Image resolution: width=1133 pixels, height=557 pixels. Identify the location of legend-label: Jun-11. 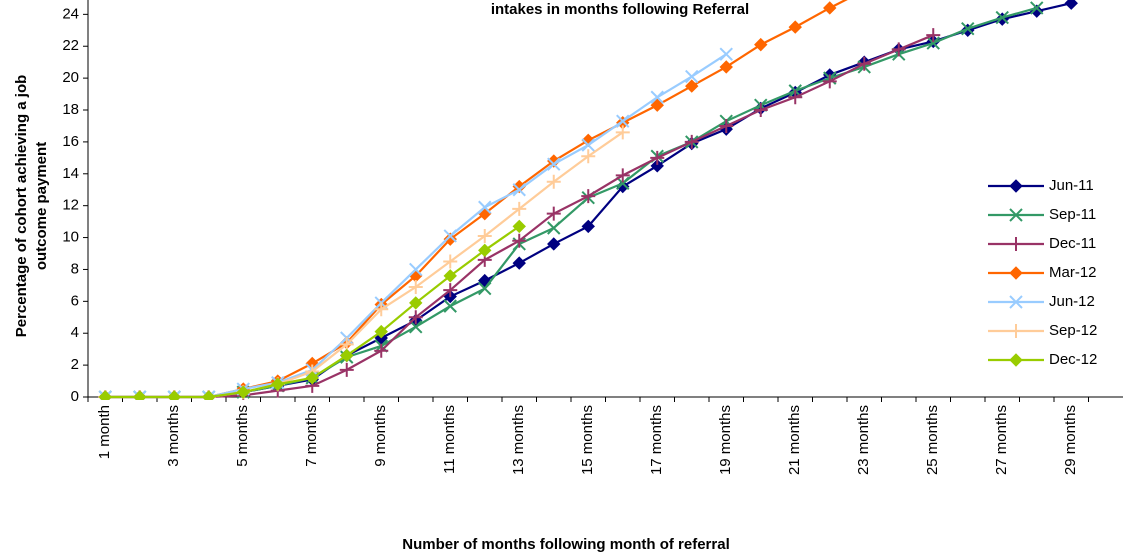
(1071, 185).